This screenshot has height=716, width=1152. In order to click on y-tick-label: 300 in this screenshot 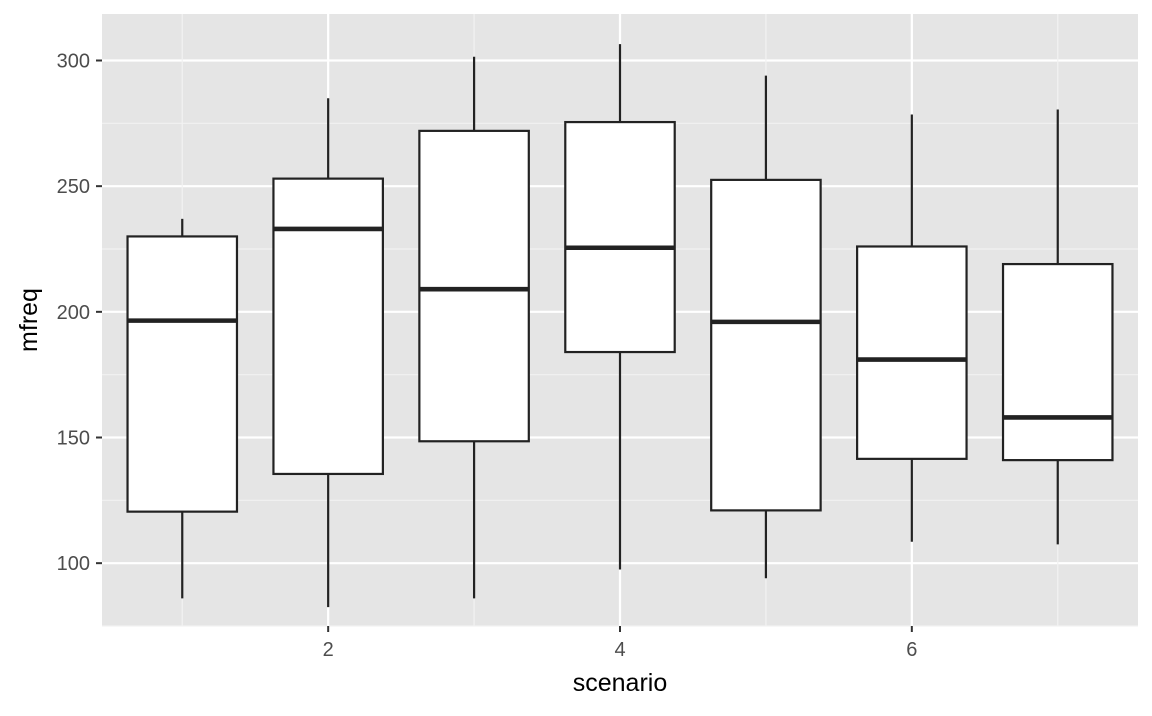, I will do `click(73, 61)`.